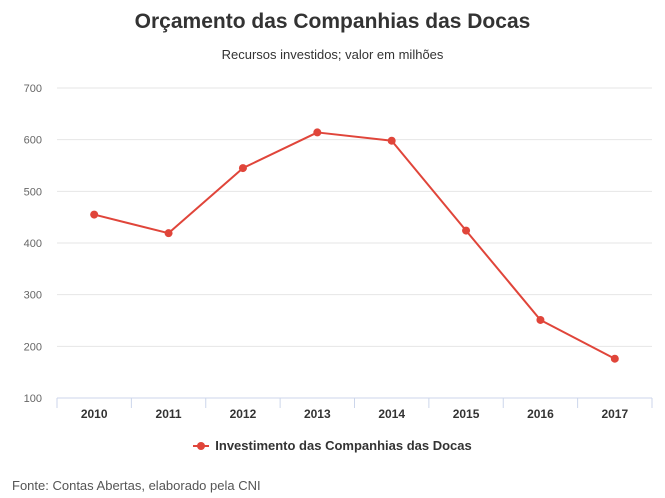 This screenshot has height=498, width=665. I want to click on y-tick-label: 100, so click(33, 399).